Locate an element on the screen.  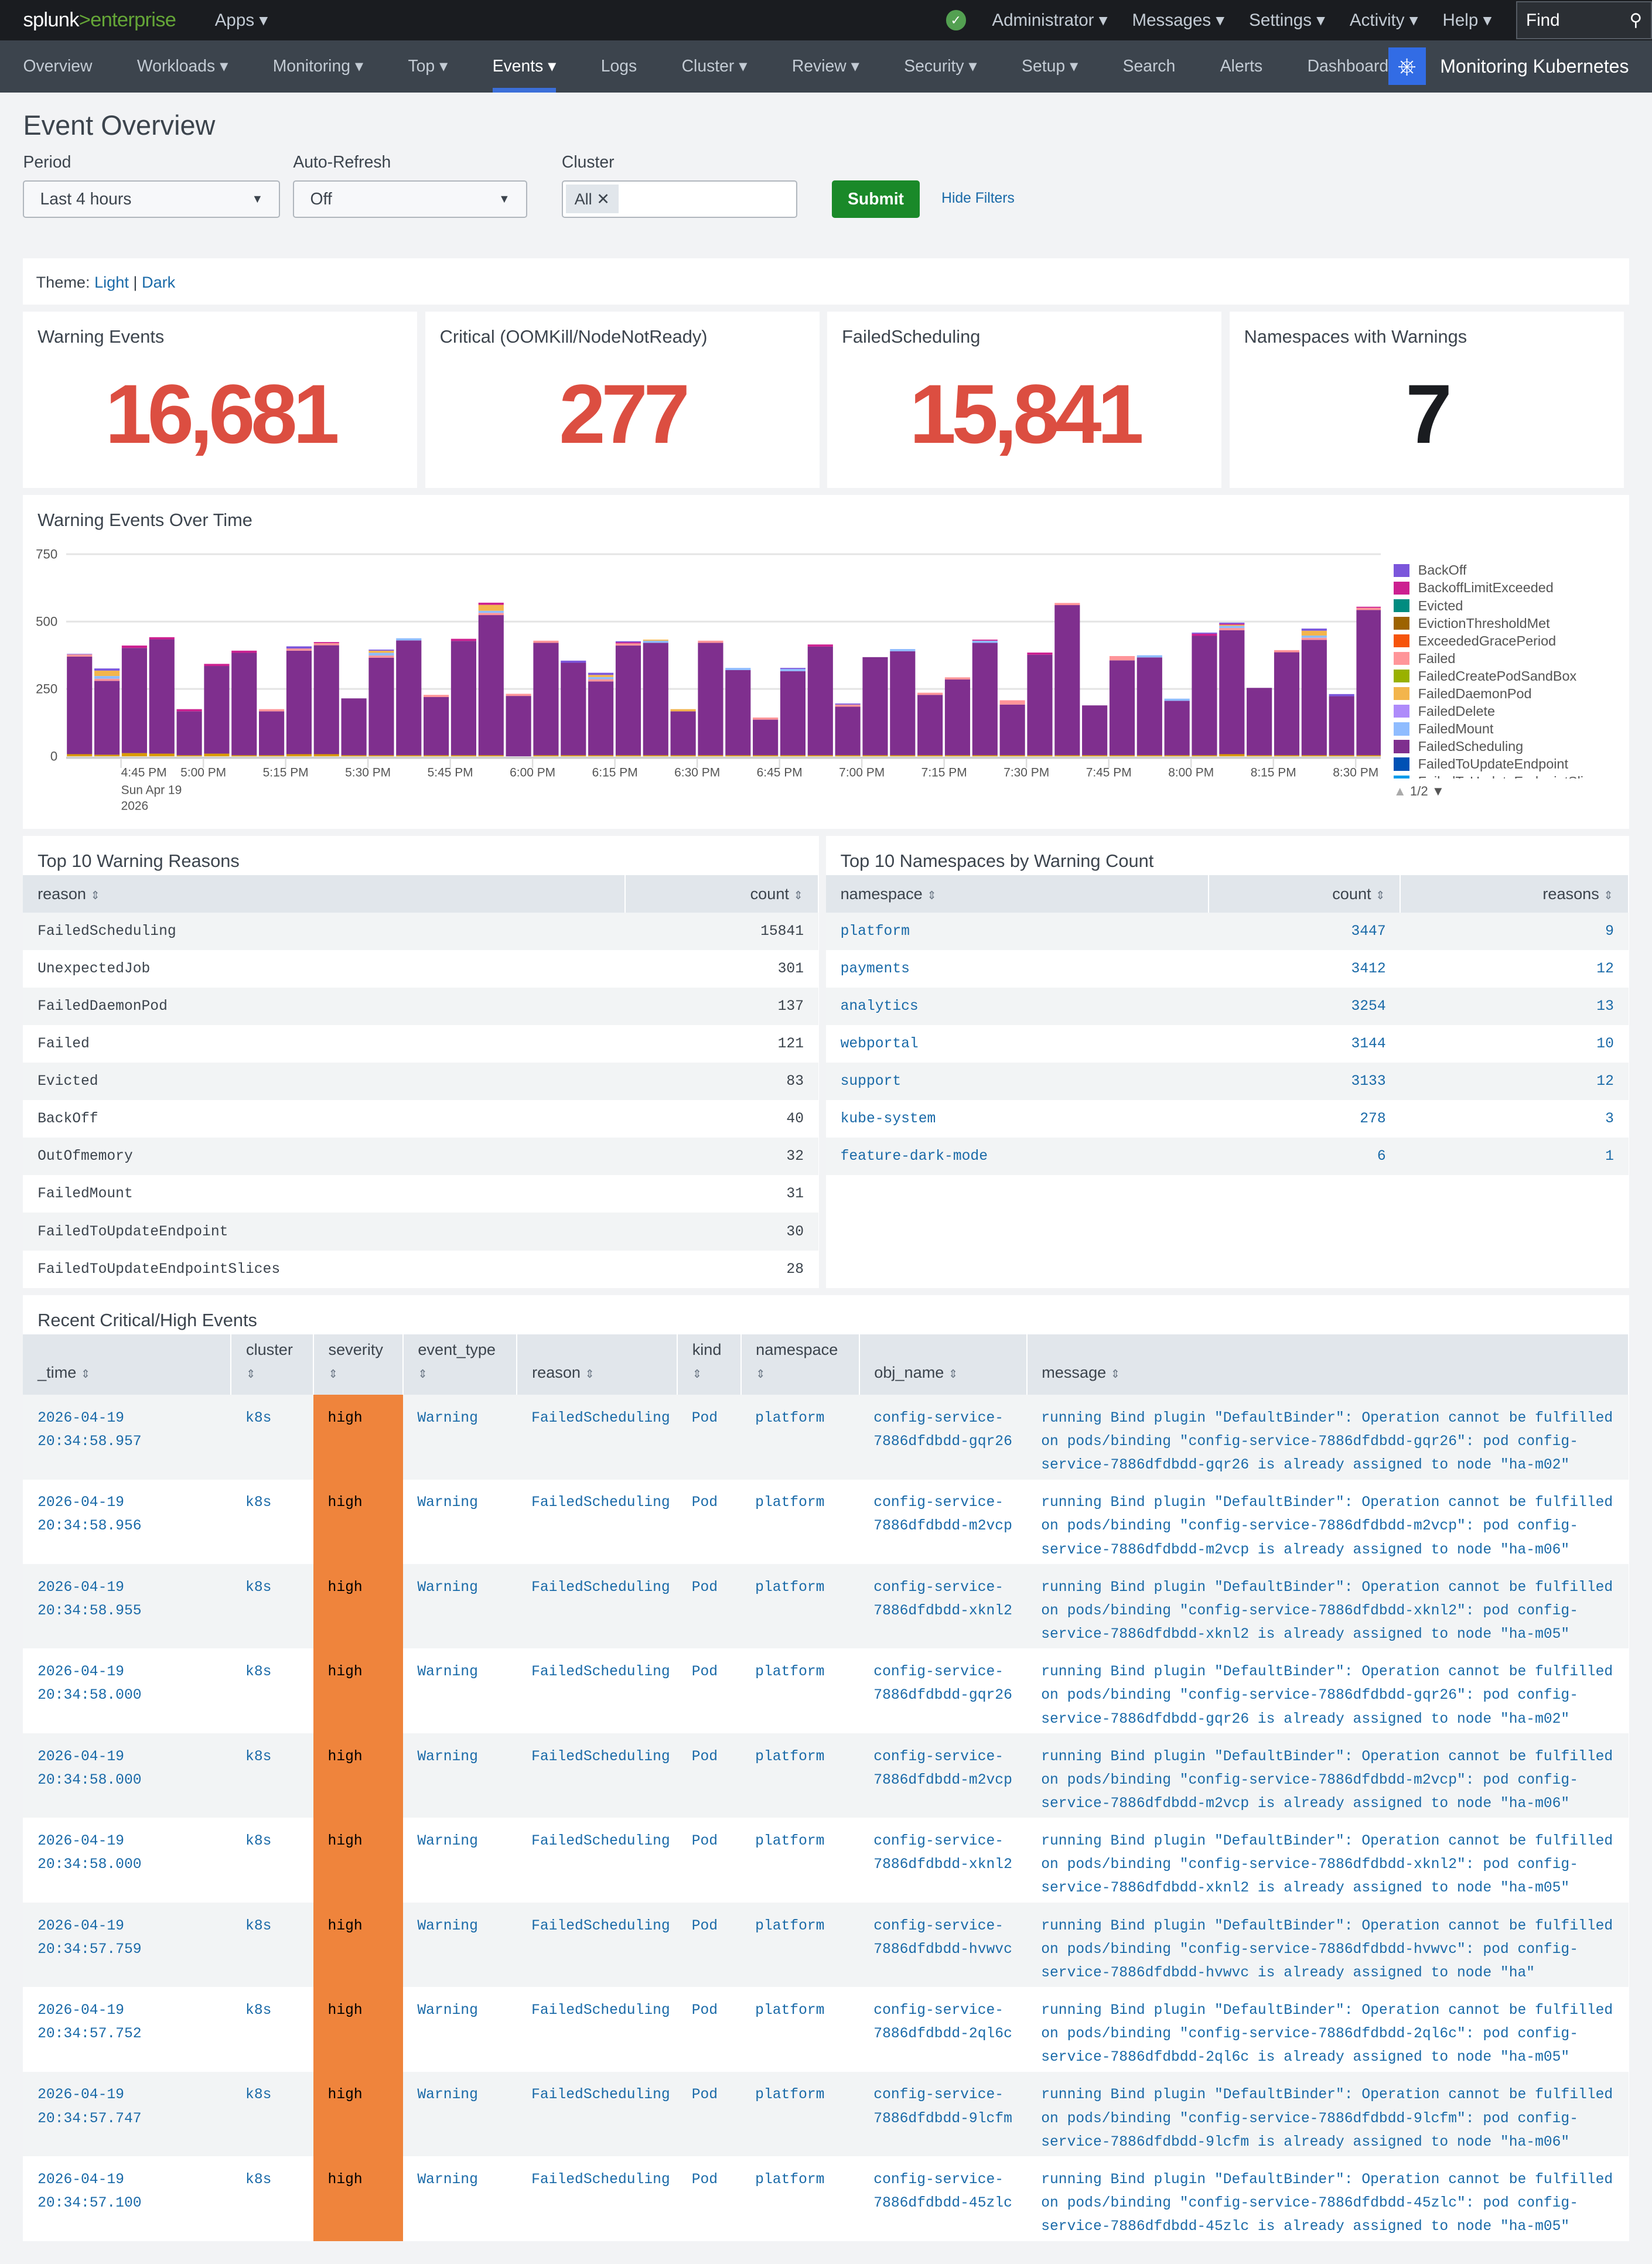
cluster-multiselect: All ✕ is located at coordinates (679, 199).